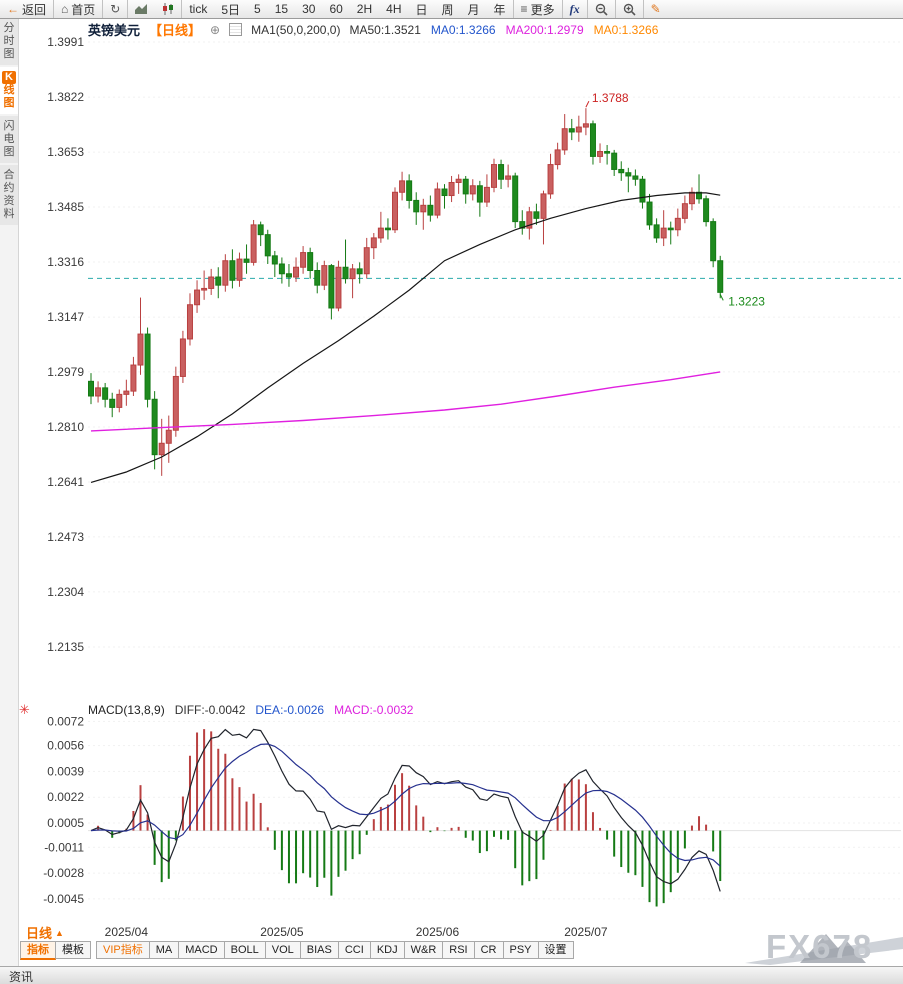  I want to click on candle-chart-icon, so click(168, 9).